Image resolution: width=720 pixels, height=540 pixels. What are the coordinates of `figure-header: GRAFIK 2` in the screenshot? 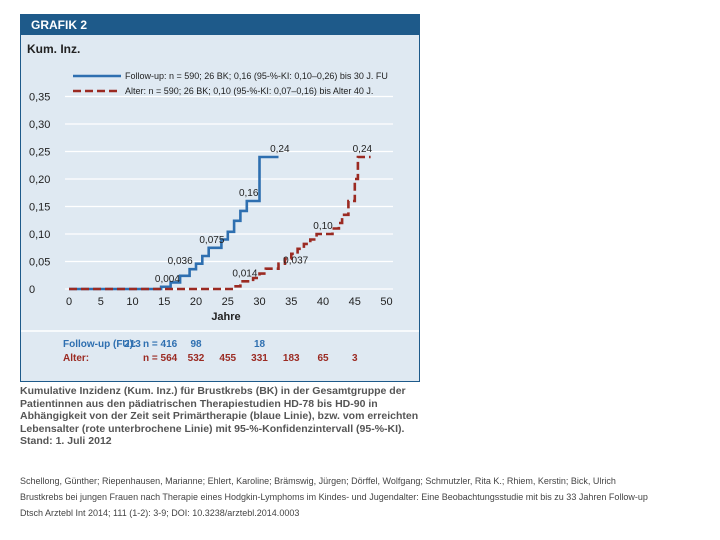 It's located at (220, 25).